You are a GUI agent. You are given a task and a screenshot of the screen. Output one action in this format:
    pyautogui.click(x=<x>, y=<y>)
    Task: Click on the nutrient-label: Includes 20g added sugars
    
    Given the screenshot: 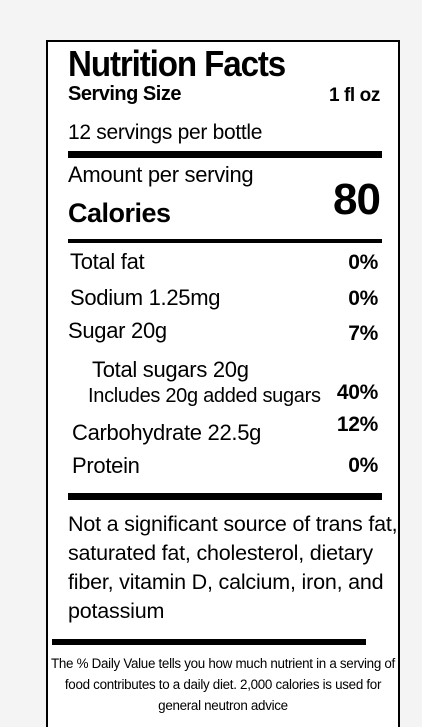 What is the action you would take?
    pyautogui.click(x=204, y=396)
    